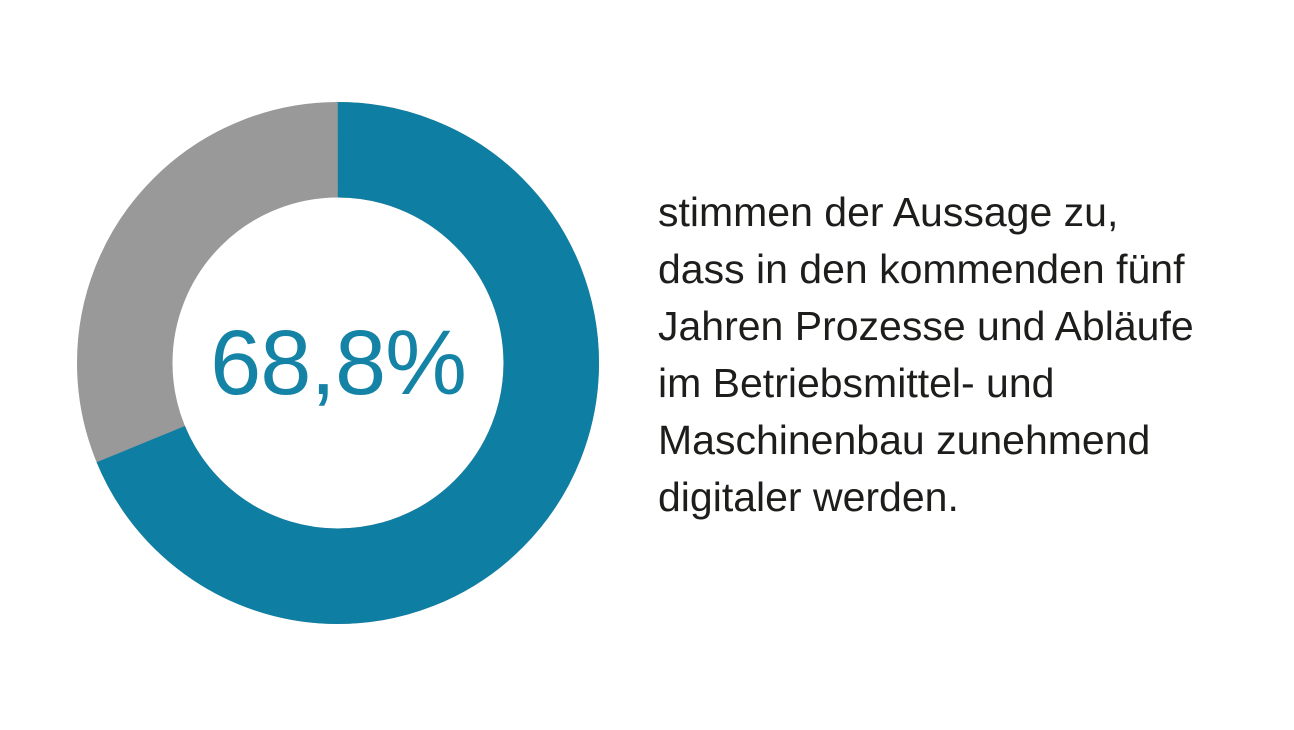 Image resolution: width=1294 pixels, height=730 pixels. I want to click on caption-line-2: dass in den kommenden fünf, so click(921, 269).